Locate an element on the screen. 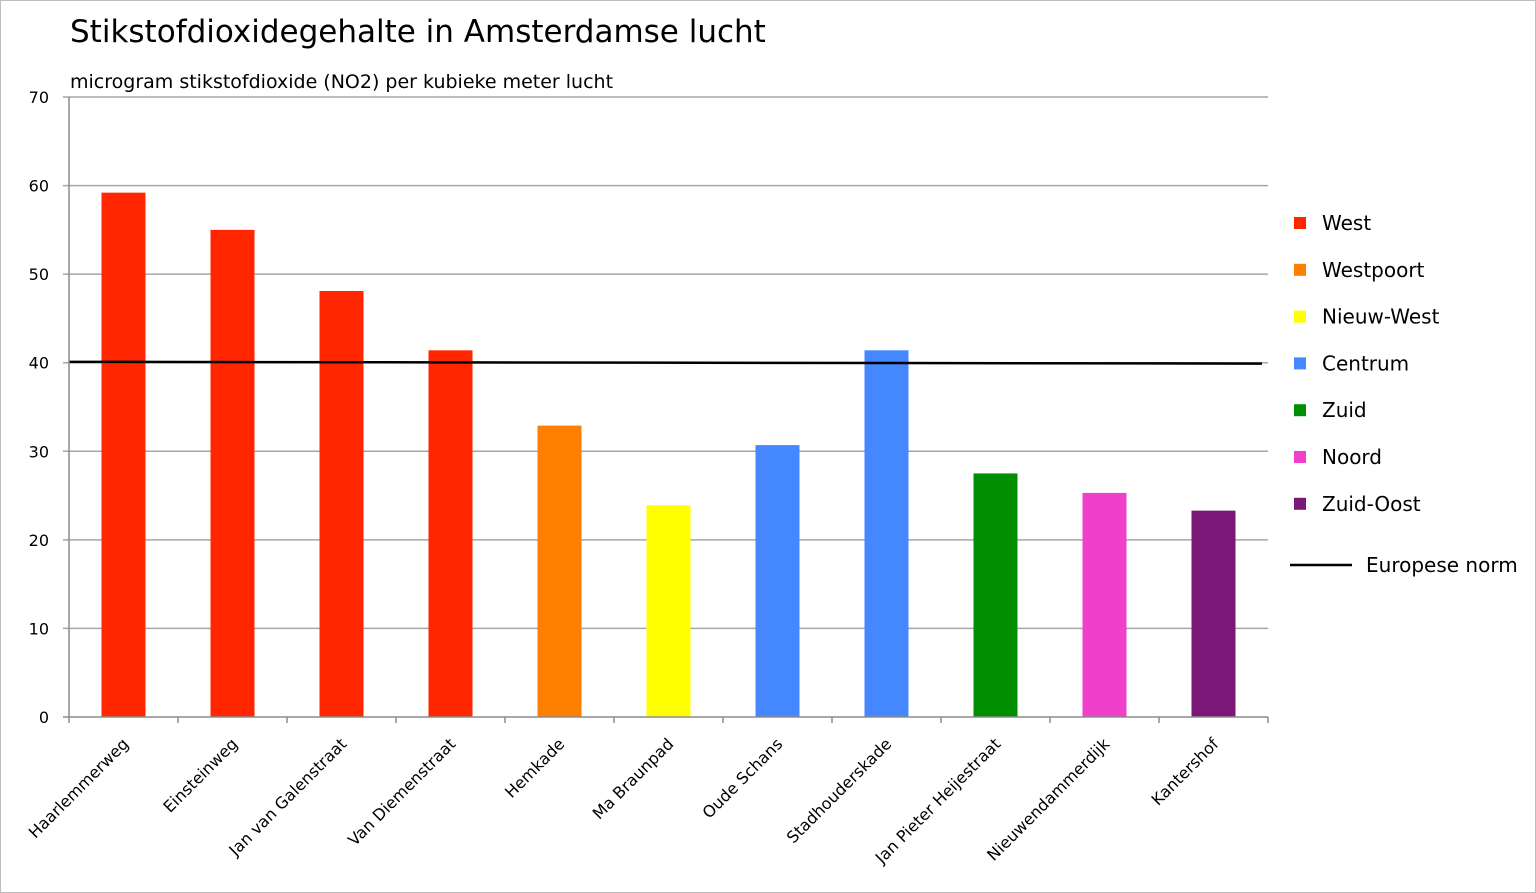 The image size is (1536, 893). x-tick-label: Haarlemmerweg is located at coordinates (79, 788).